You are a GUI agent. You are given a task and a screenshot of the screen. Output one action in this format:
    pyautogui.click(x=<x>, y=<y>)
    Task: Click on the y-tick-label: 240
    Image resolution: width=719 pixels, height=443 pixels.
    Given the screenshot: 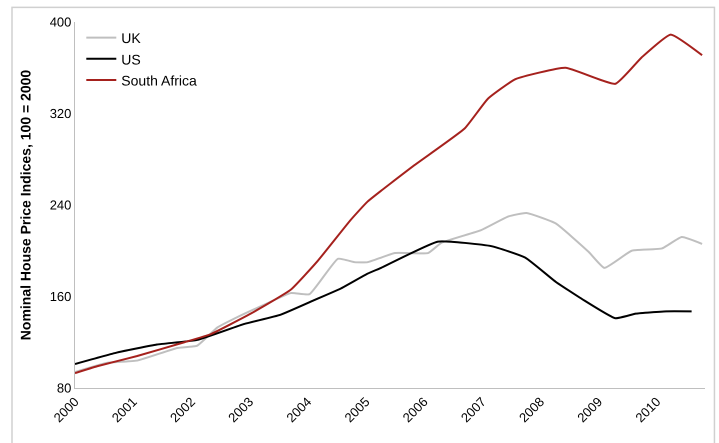 What is the action you would take?
    pyautogui.click(x=61, y=205)
    